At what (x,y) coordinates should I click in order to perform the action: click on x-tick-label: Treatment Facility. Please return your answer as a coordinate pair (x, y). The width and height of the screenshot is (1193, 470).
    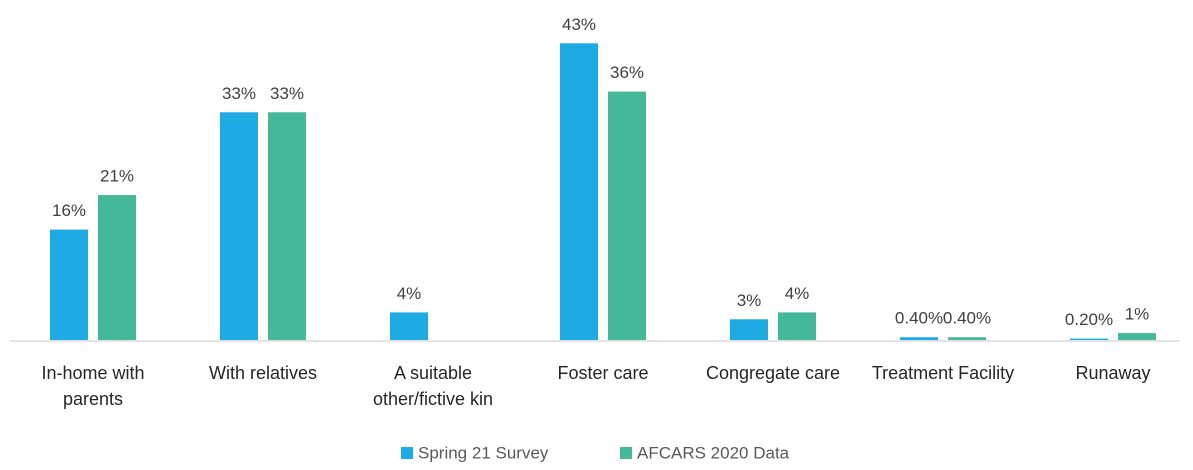
    Looking at the image, I should click on (943, 373).